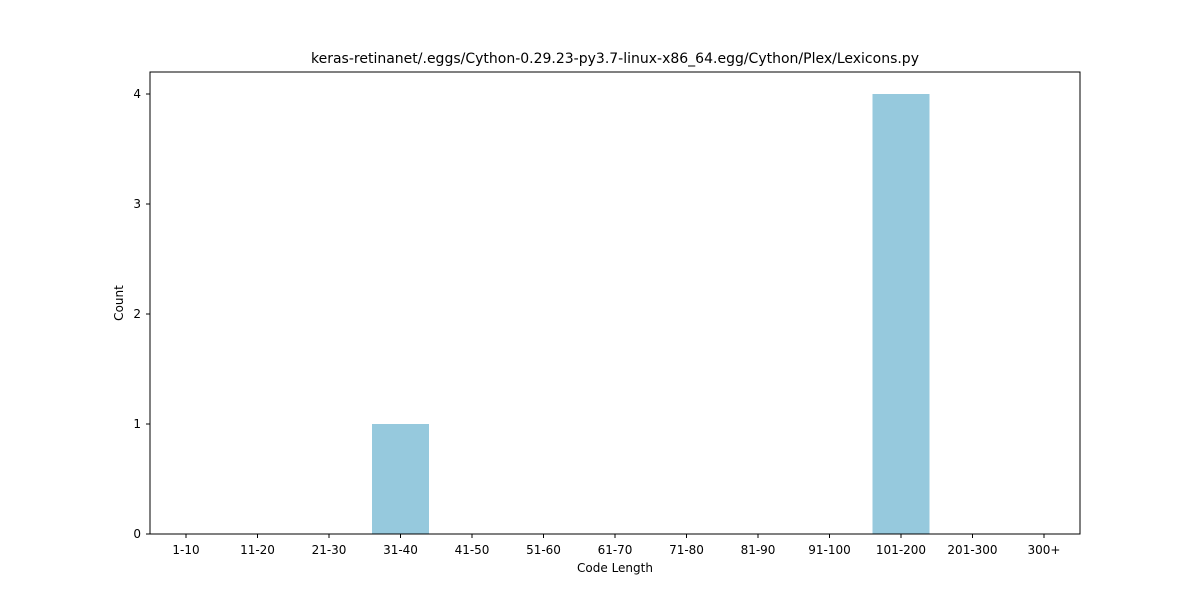 Image resolution: width=1200 pixels, height=604 pixels. Describe the element at coordinates (257, 550) in the screenshot. I see `x-tick-label: 11-20` at that location.